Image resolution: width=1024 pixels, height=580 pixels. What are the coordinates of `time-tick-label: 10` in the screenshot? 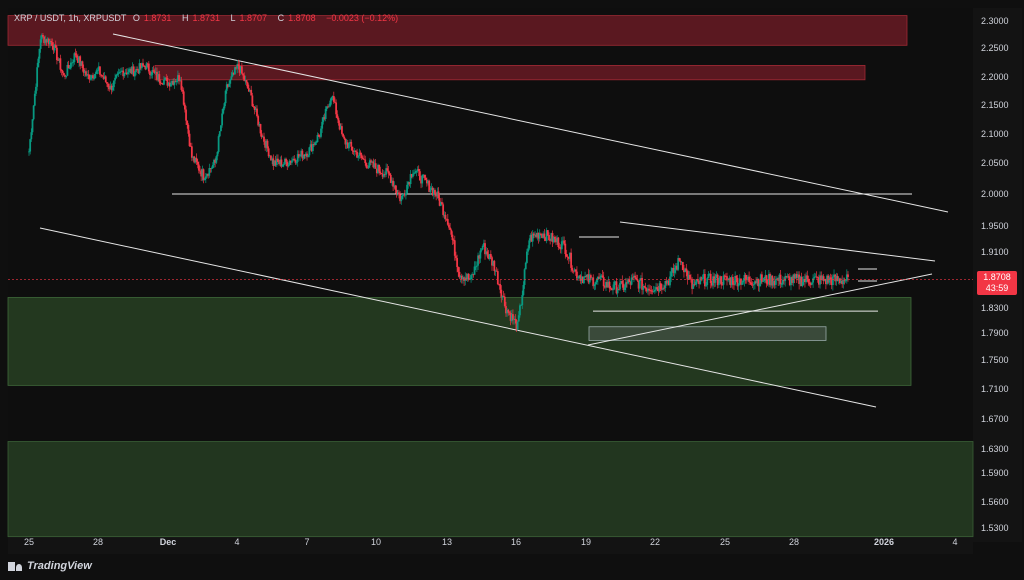 It's located at (376, 542).